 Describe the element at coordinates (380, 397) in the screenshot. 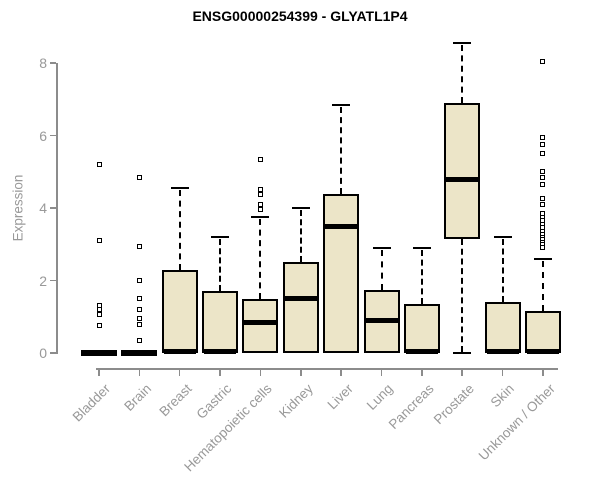

I see `x-tick-label: Lung` at that location.